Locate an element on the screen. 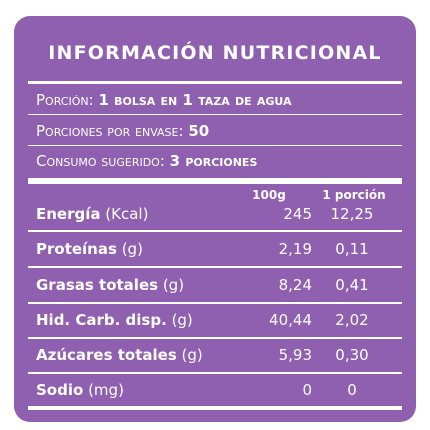 The height and width of the screenshot is (430, 430). table-row: Proteínas (g) 2,19 0,11 is located at coordinates (214, 249).